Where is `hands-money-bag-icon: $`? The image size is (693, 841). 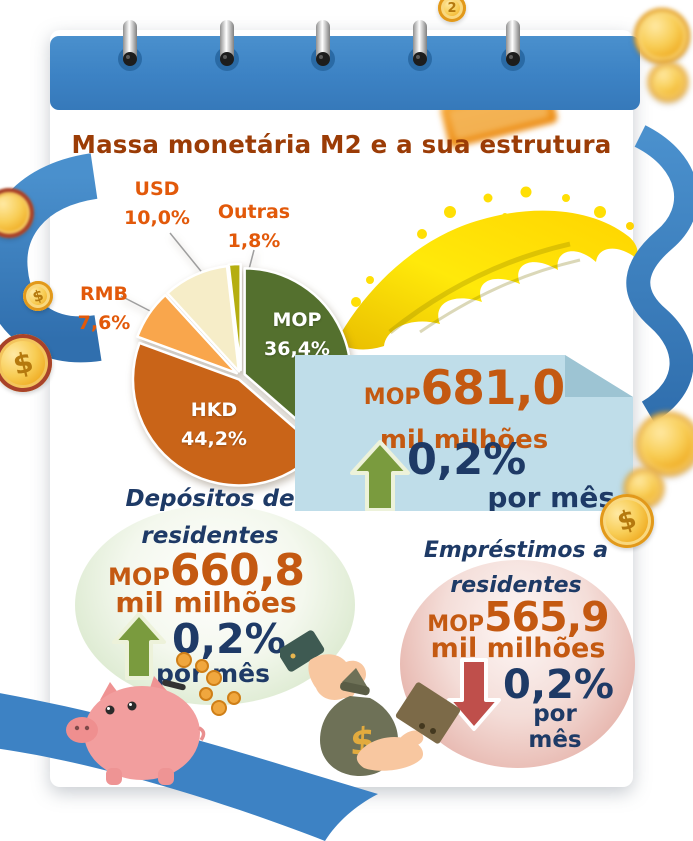
hands-money-bag-icon: $ is located at coordinates (370, 703).